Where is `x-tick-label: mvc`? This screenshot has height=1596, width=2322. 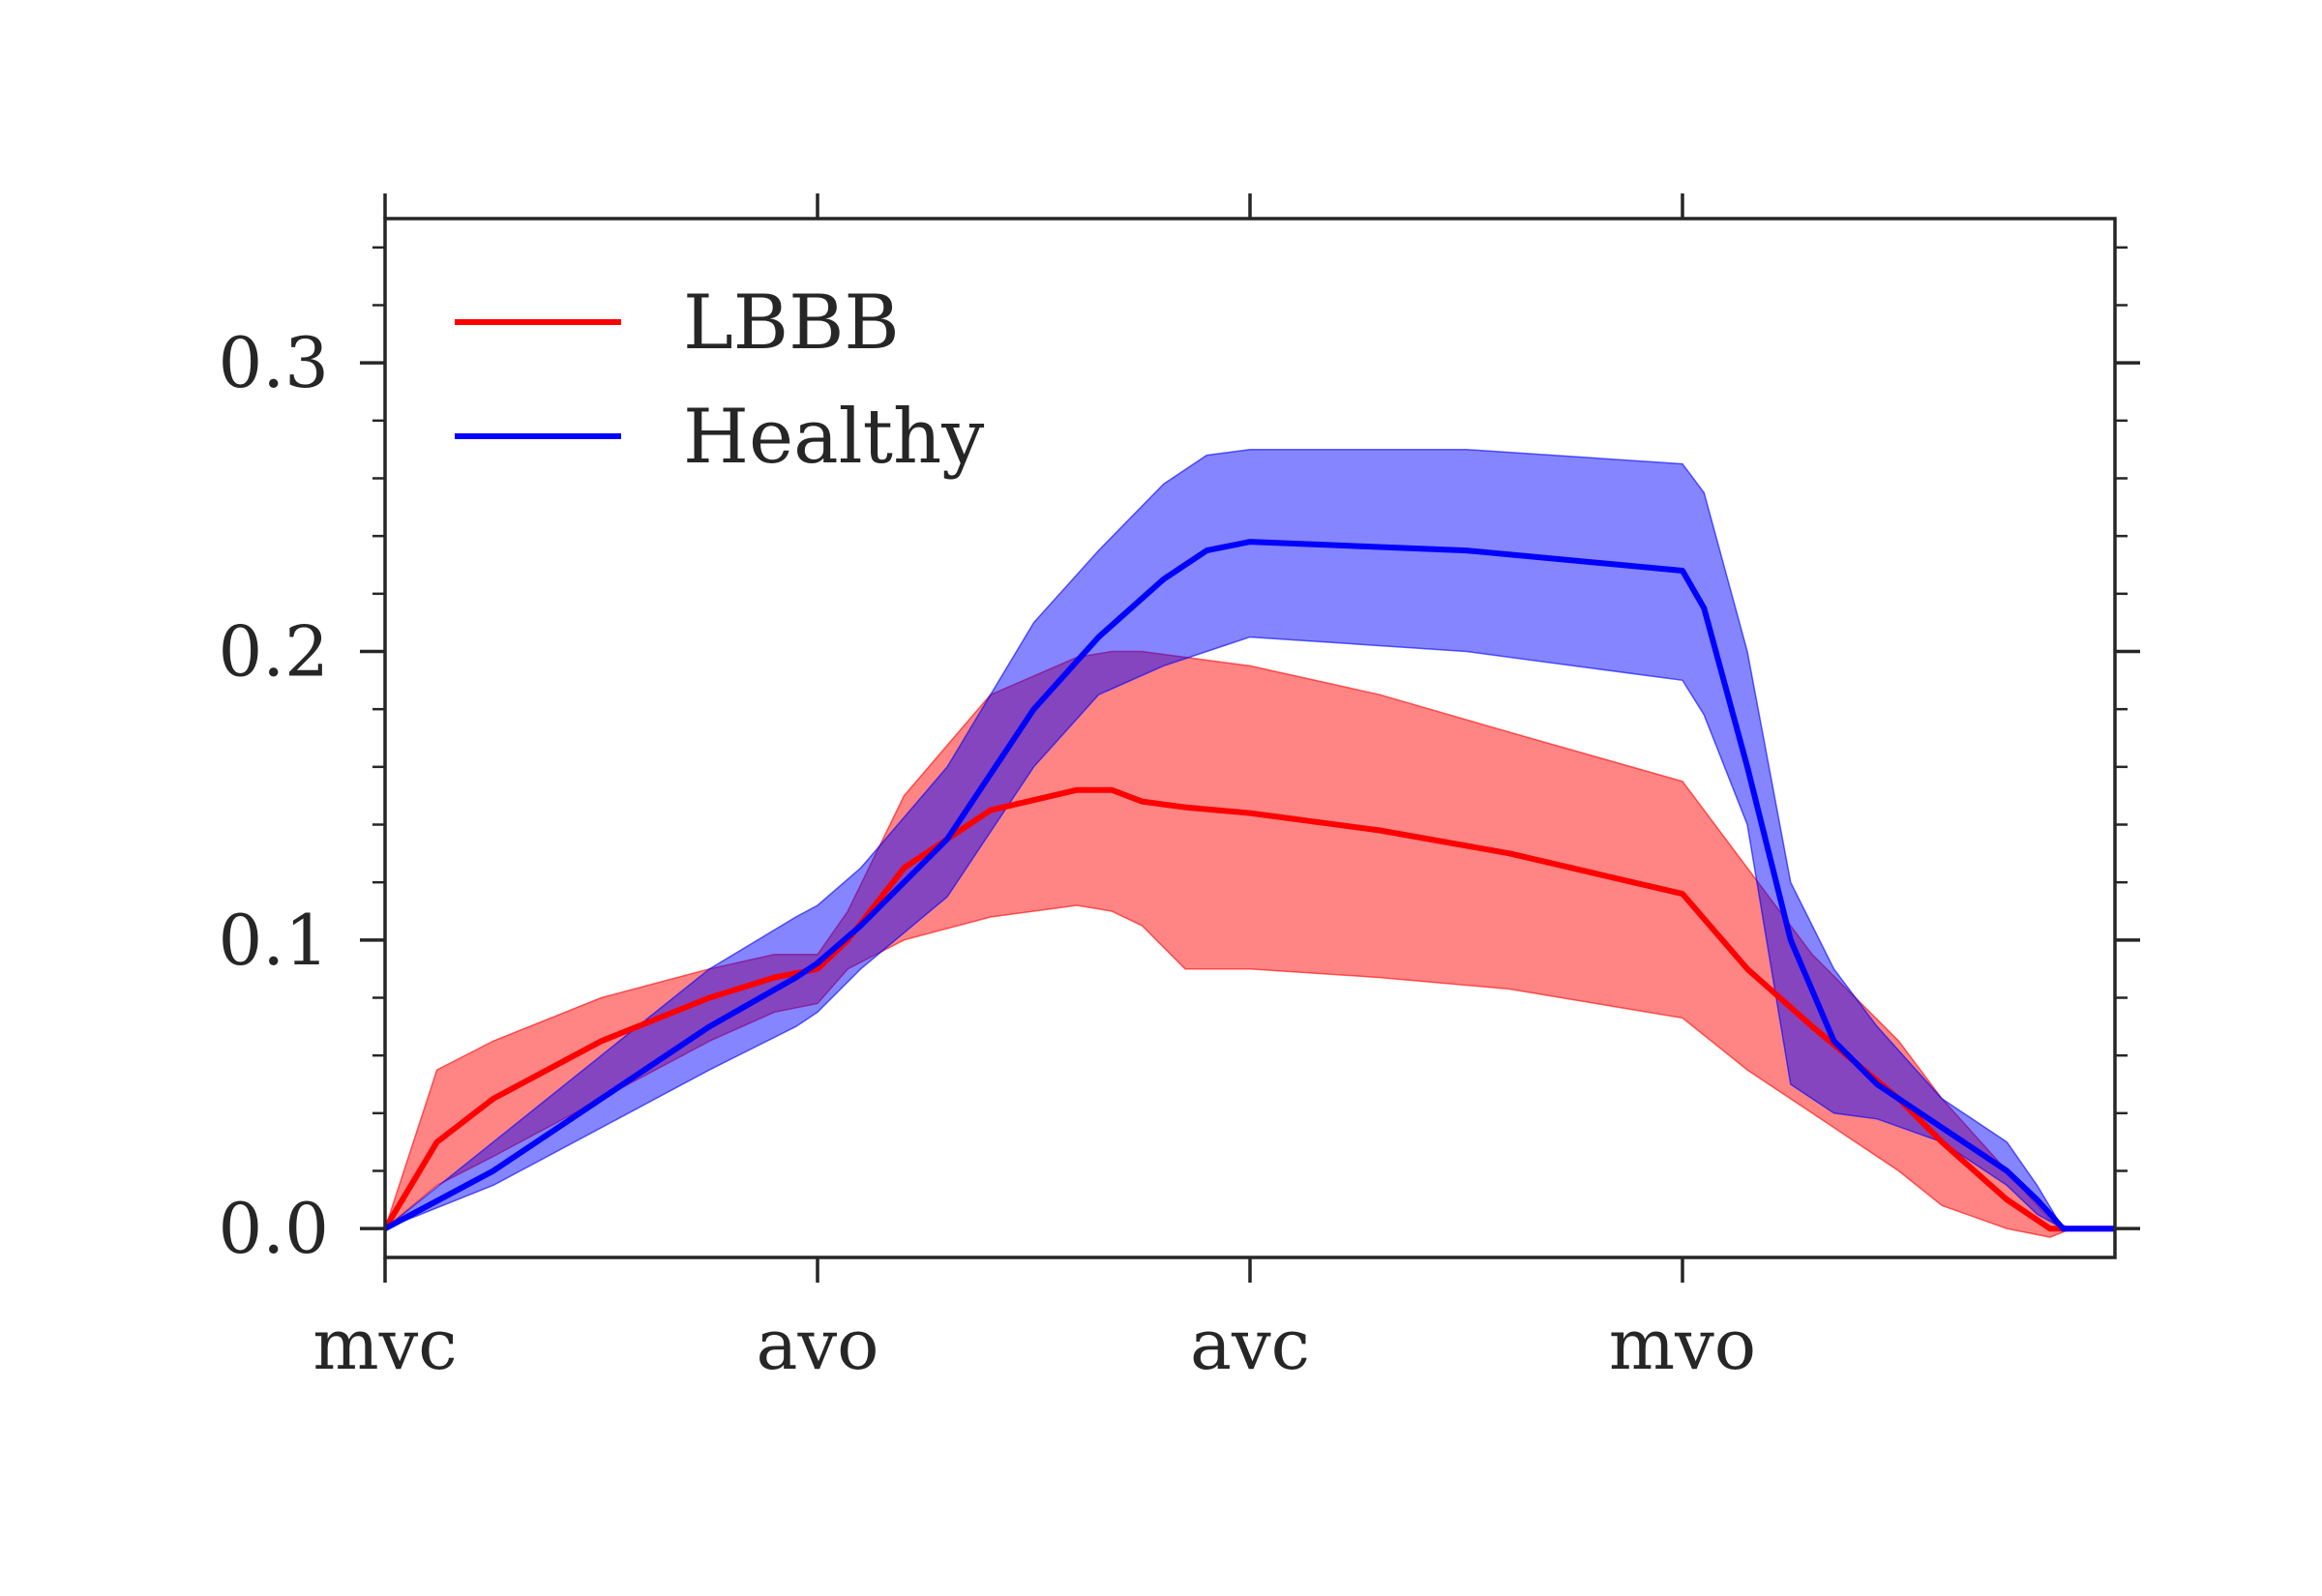 x-tick-label: mvc is located at coordinates (385, 1344).